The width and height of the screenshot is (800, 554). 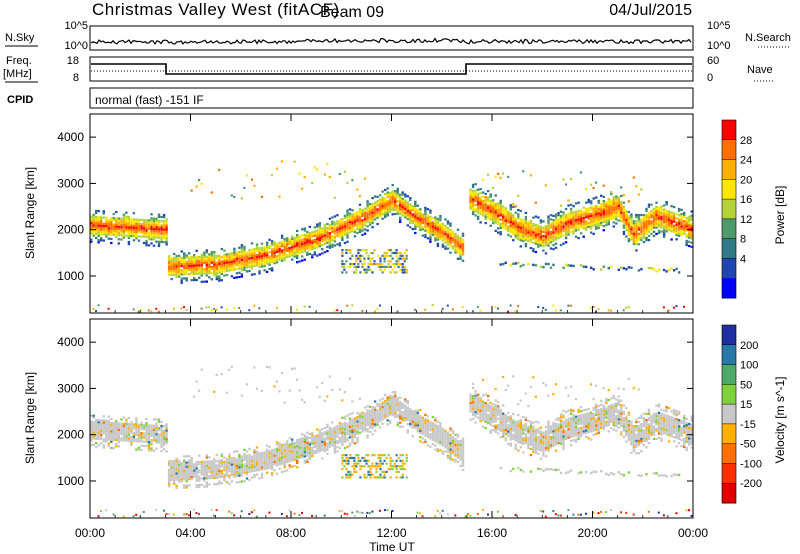 I want to click on colorbar-tick-label: 8, so click(x=743, y=240).